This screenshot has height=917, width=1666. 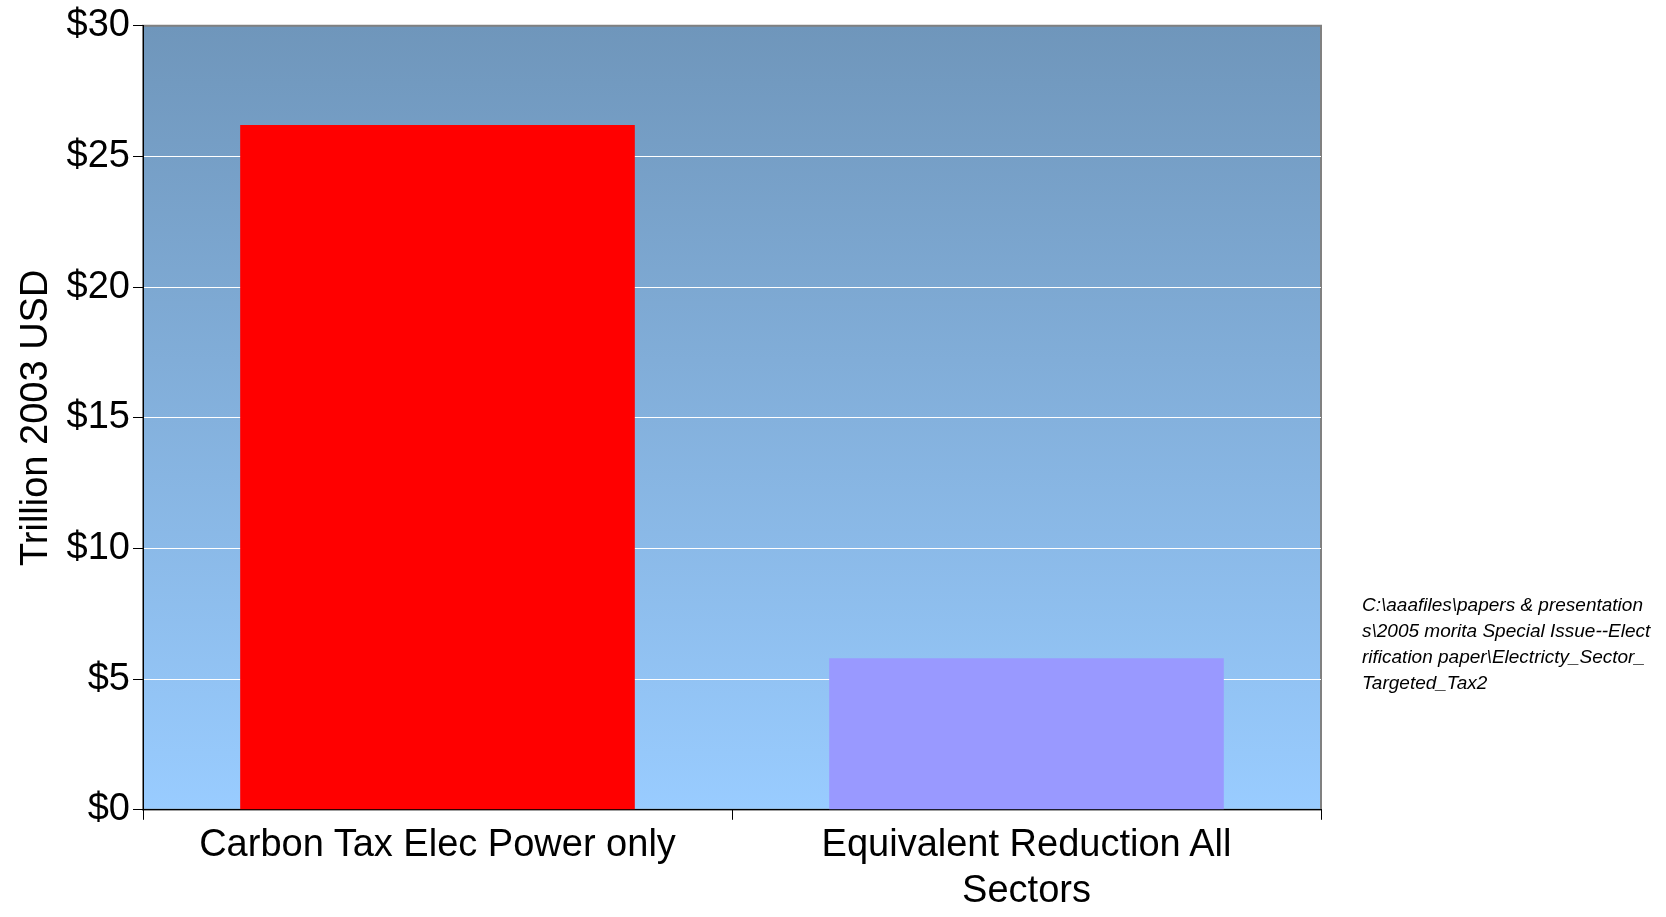 What do you see at coordinates (108, 807) in the screenshot?
I see `y-tick-label: $0` at bounding box center [108, 807].